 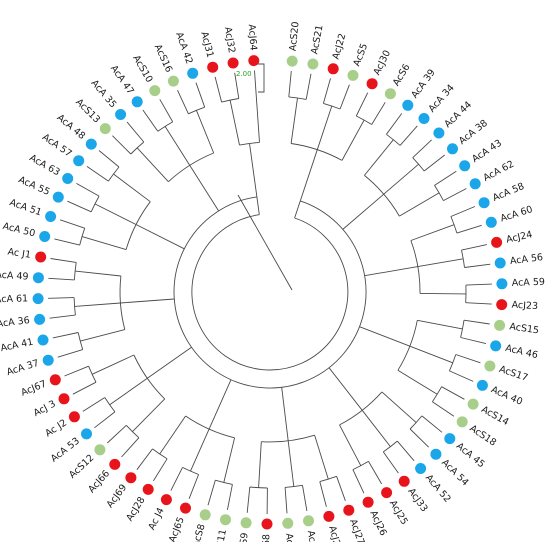 What do you see at coordinates (45, 409) in the screenshot?
I see `leaf-label: AcJ 3` at bounding box center [45, 409].